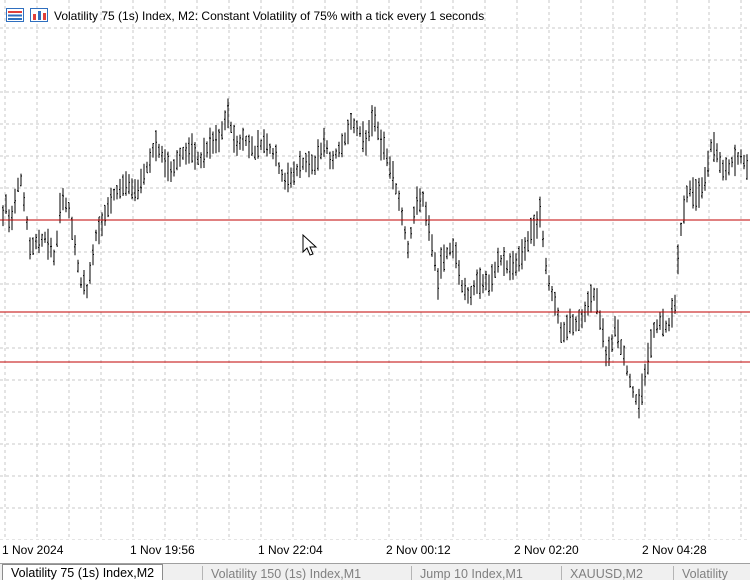 The image size is (750, 580). I want to click on tab-jump-10: Jump 10 Index,M1, so click(471, 573).